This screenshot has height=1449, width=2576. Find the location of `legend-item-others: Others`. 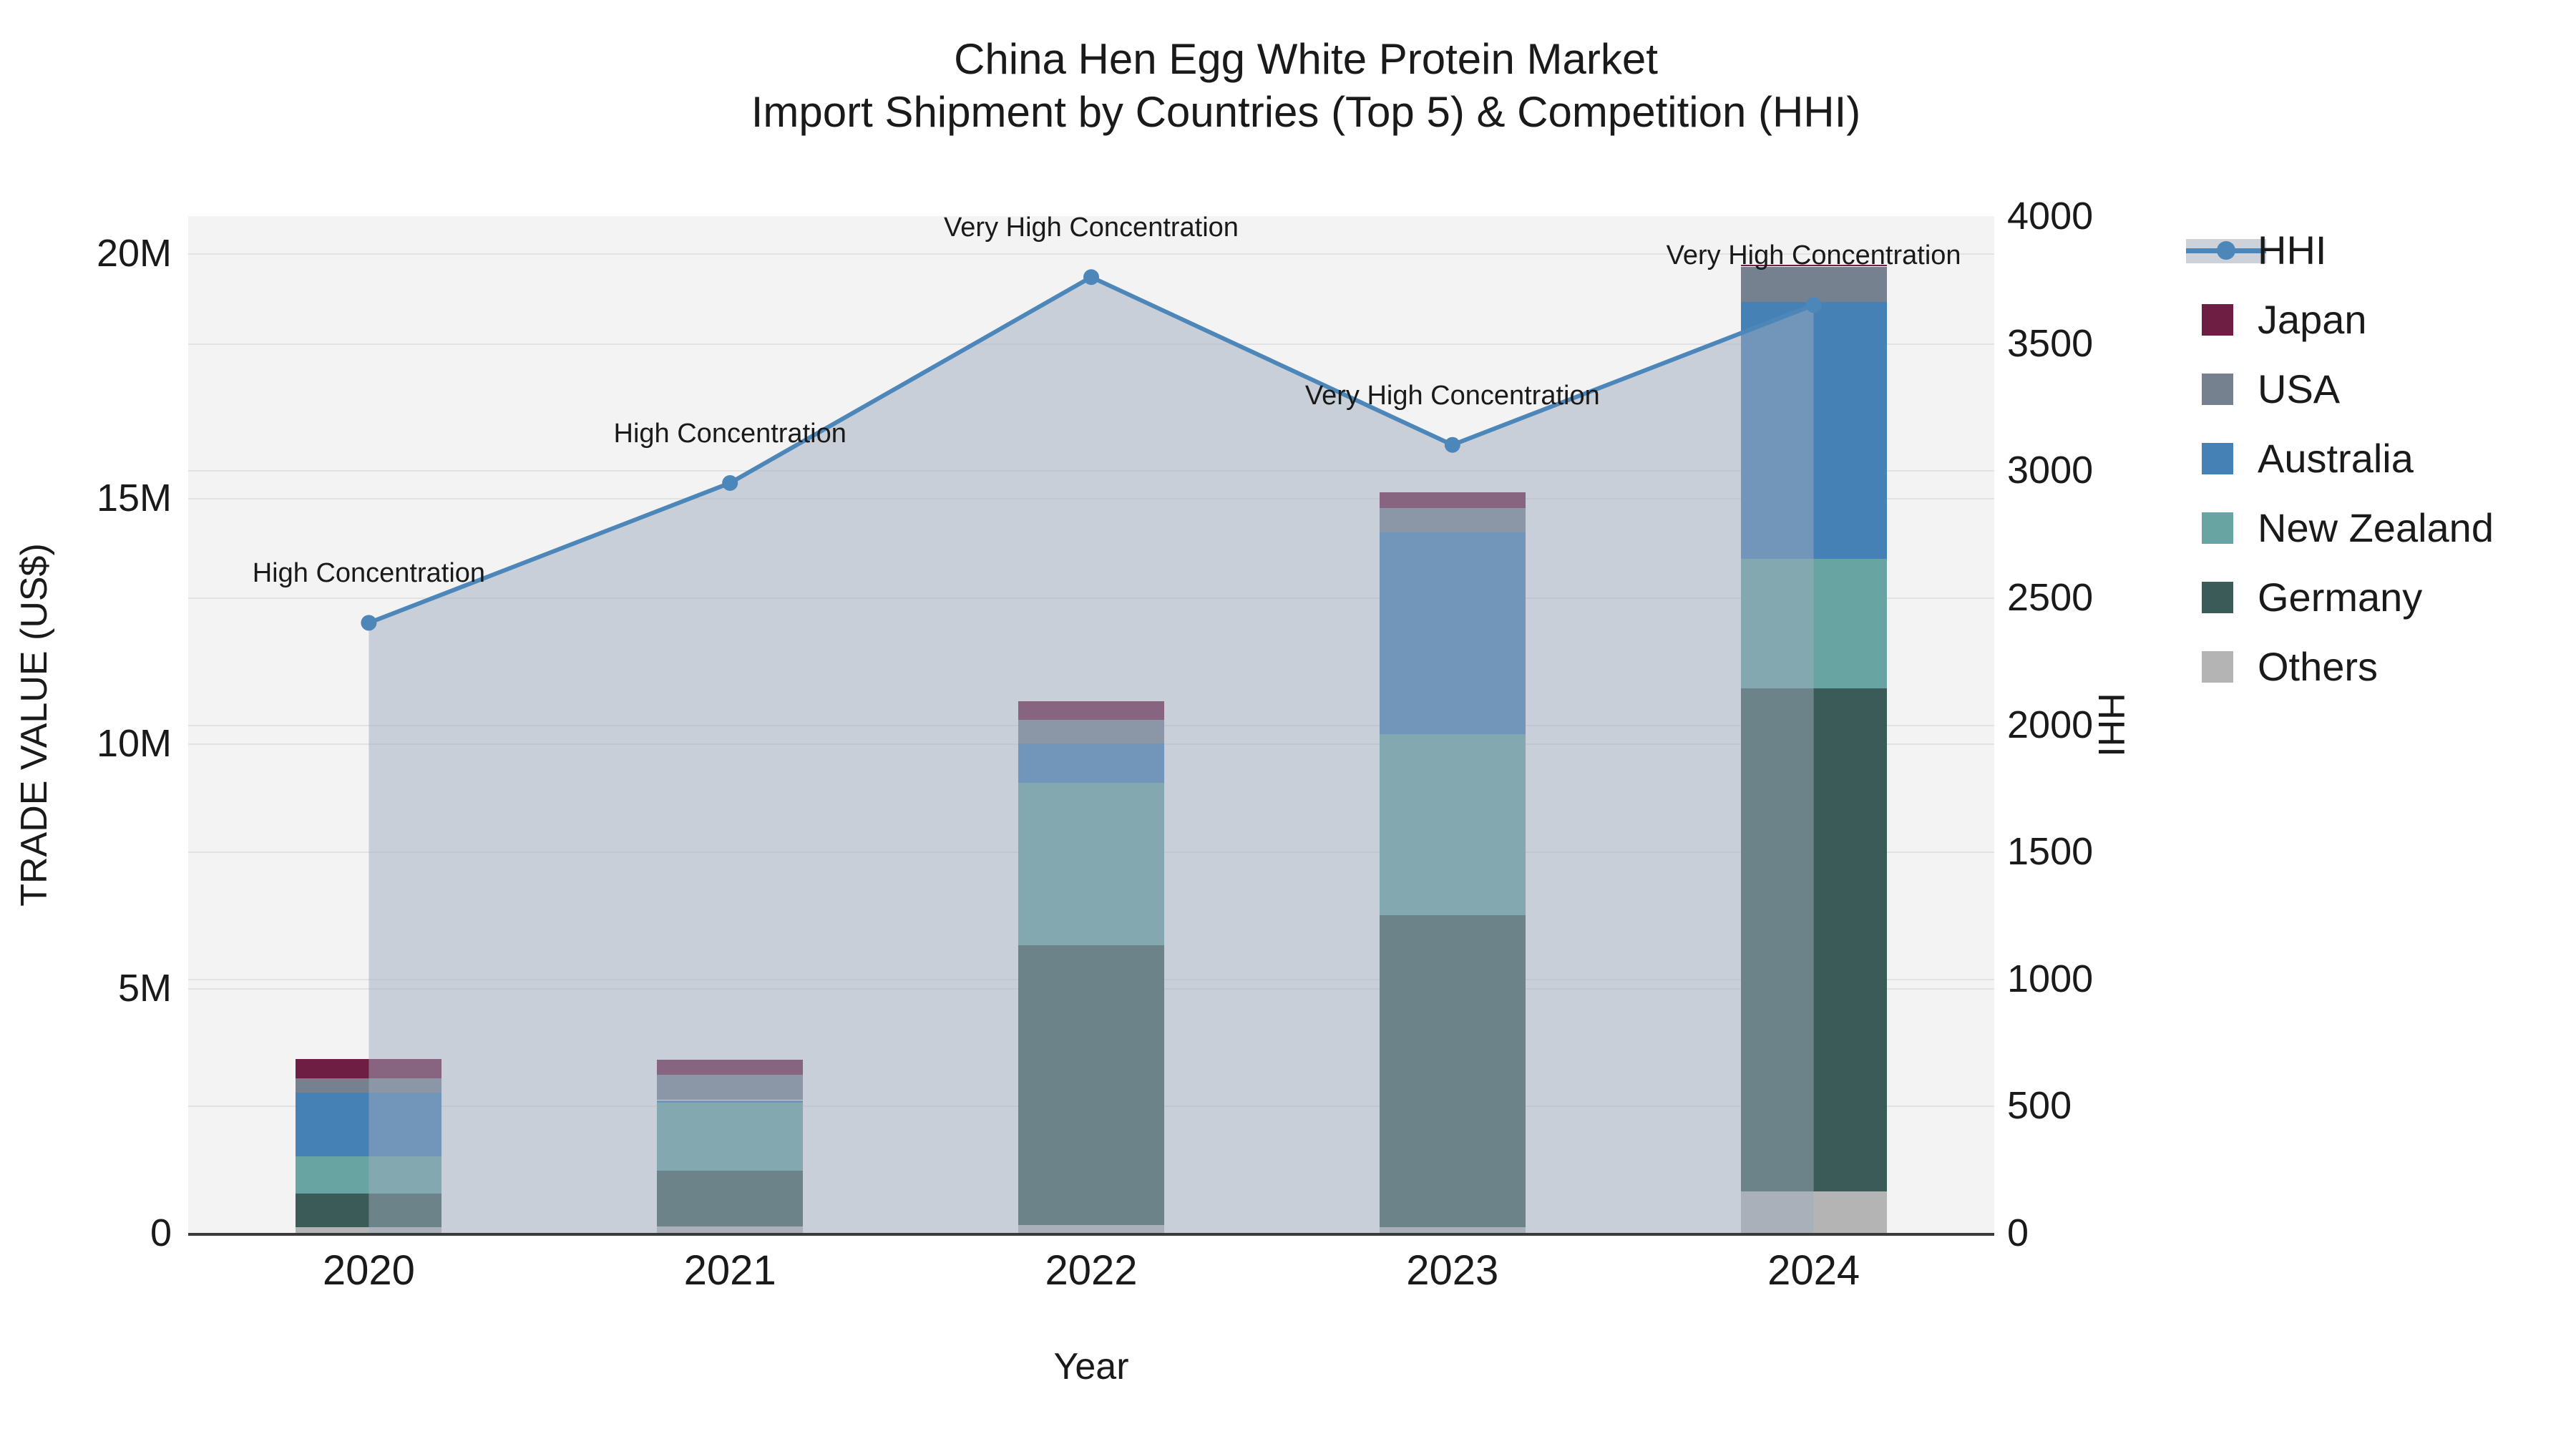

legend-item-others: Others is located at coordinates (2372, 666).